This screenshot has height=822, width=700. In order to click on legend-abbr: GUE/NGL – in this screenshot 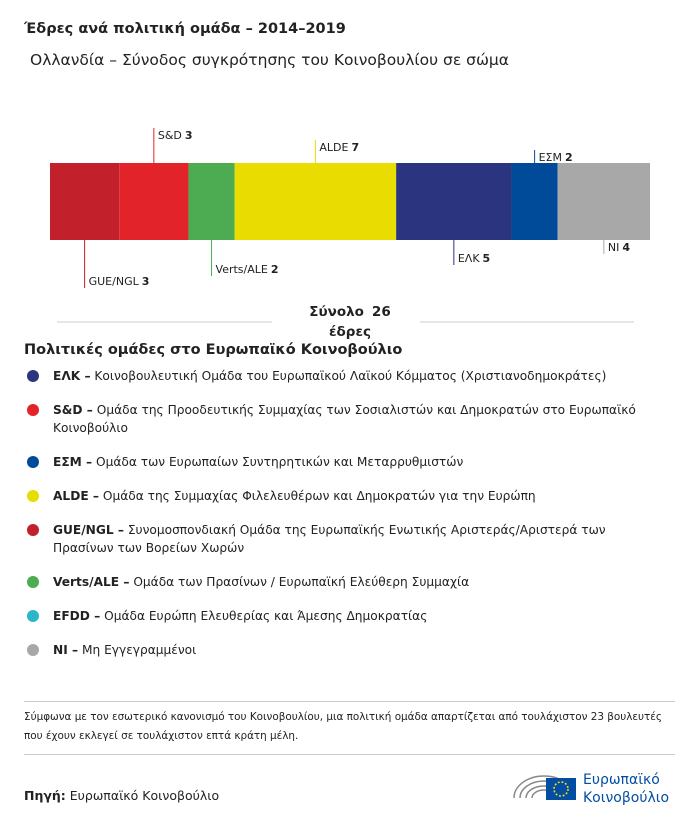, I will do `click(88, 530)`.